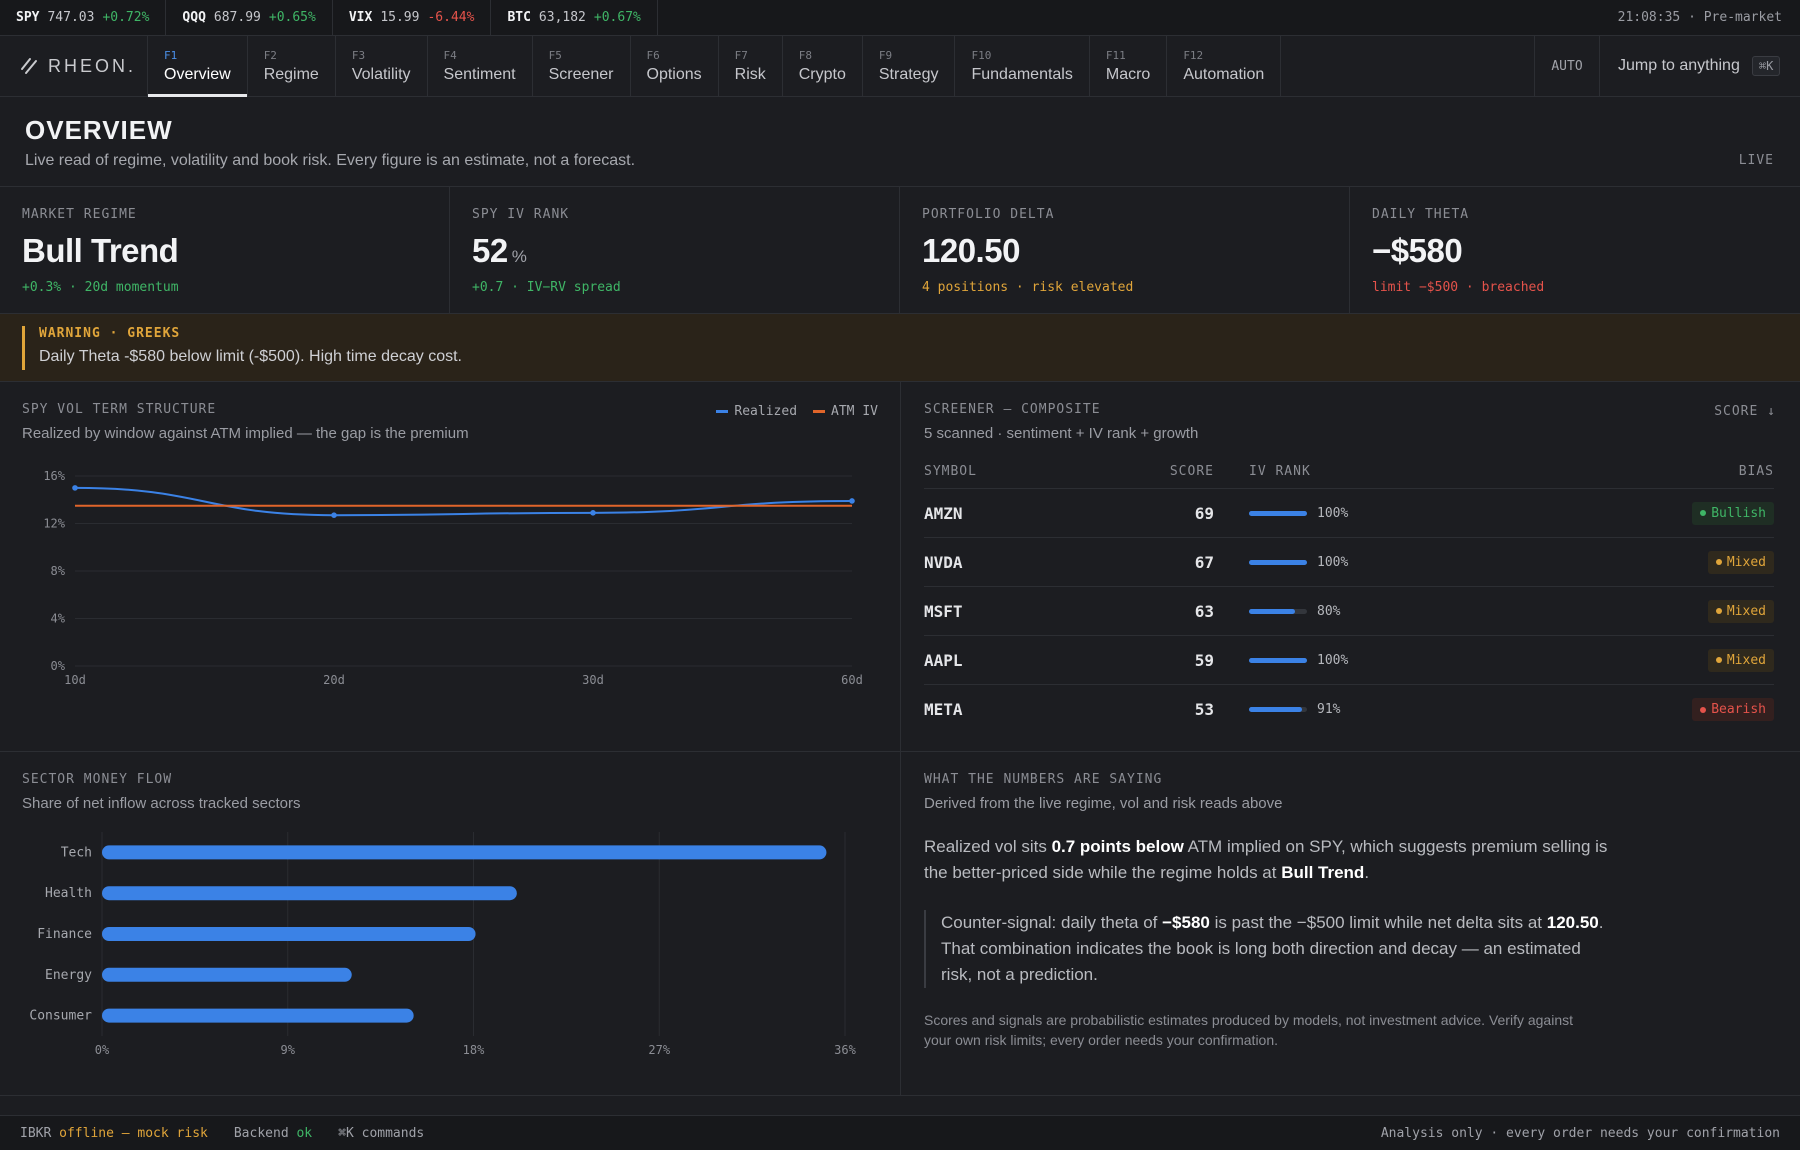 Image resolution: width=1800 pixels, height=1150 pixels. I want to click on tab-crypto: F8 Crypto, so click(823, 66).